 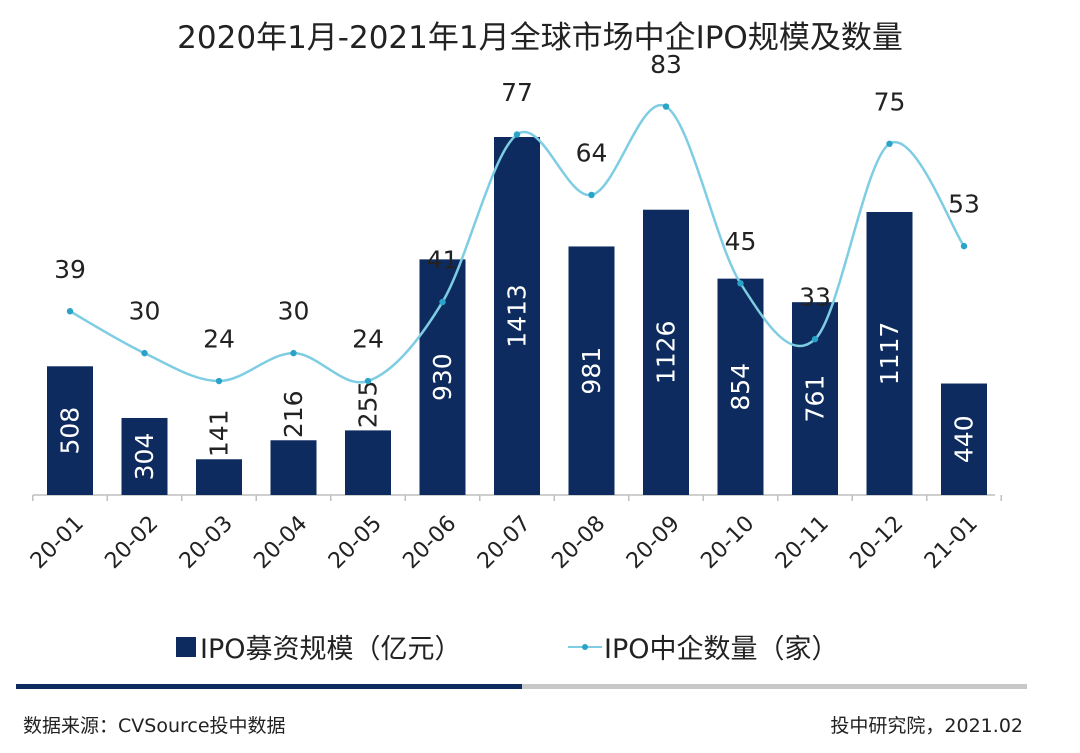 I want to click on count-value-label: 64, so click(x=592, y=152).